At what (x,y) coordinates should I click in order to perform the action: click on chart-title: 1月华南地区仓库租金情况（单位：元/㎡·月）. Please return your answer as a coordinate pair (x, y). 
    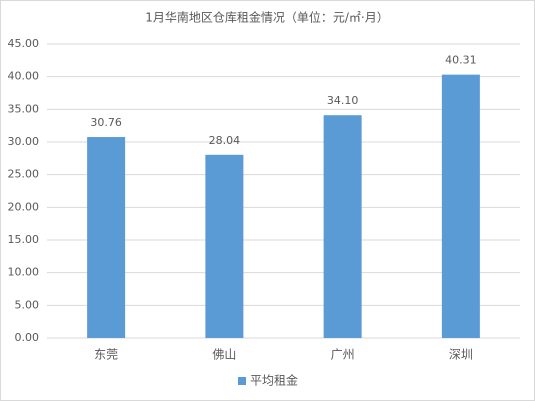
    Looking at the image, I should click on (267, 17).